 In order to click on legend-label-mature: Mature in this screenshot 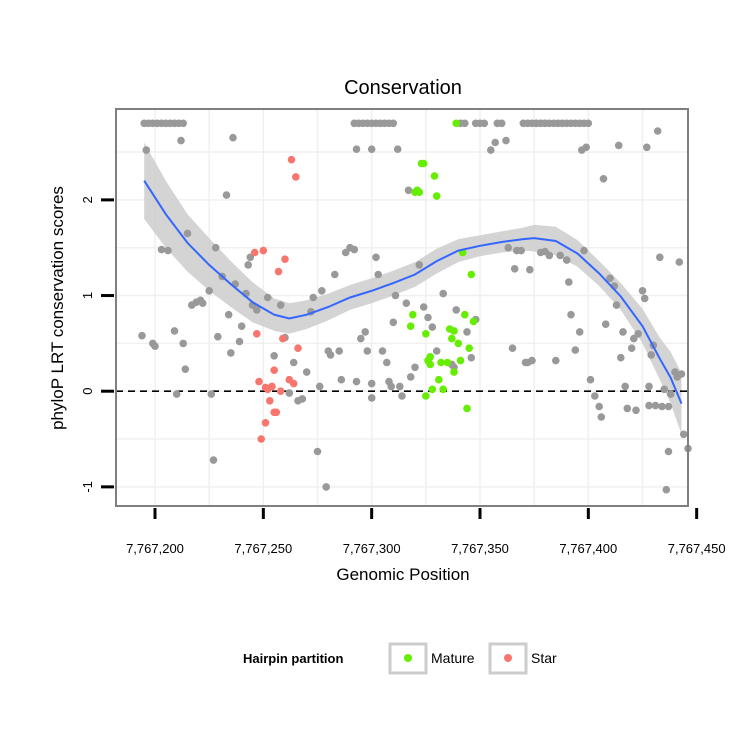, I will do `click(453, 658)`.